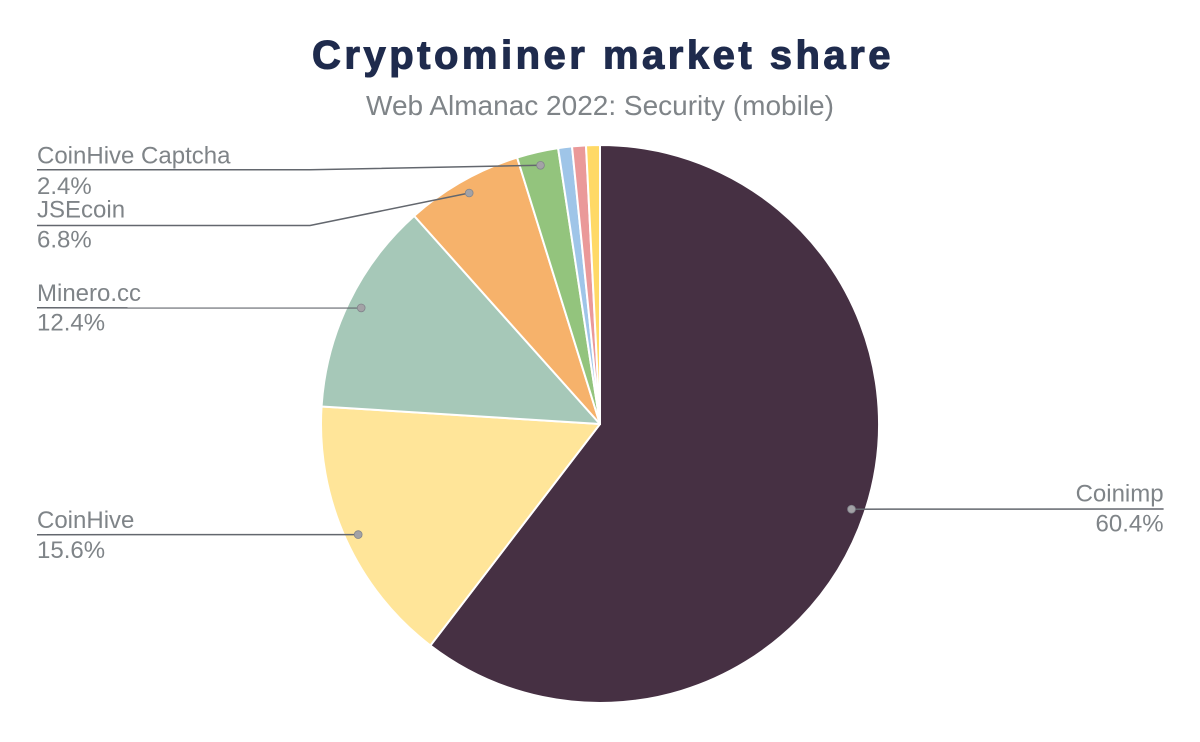 Image resolution: width=1200 pixels, height=742 pixels. I want to click on svg-text: 15.6%, so click(71, 550).